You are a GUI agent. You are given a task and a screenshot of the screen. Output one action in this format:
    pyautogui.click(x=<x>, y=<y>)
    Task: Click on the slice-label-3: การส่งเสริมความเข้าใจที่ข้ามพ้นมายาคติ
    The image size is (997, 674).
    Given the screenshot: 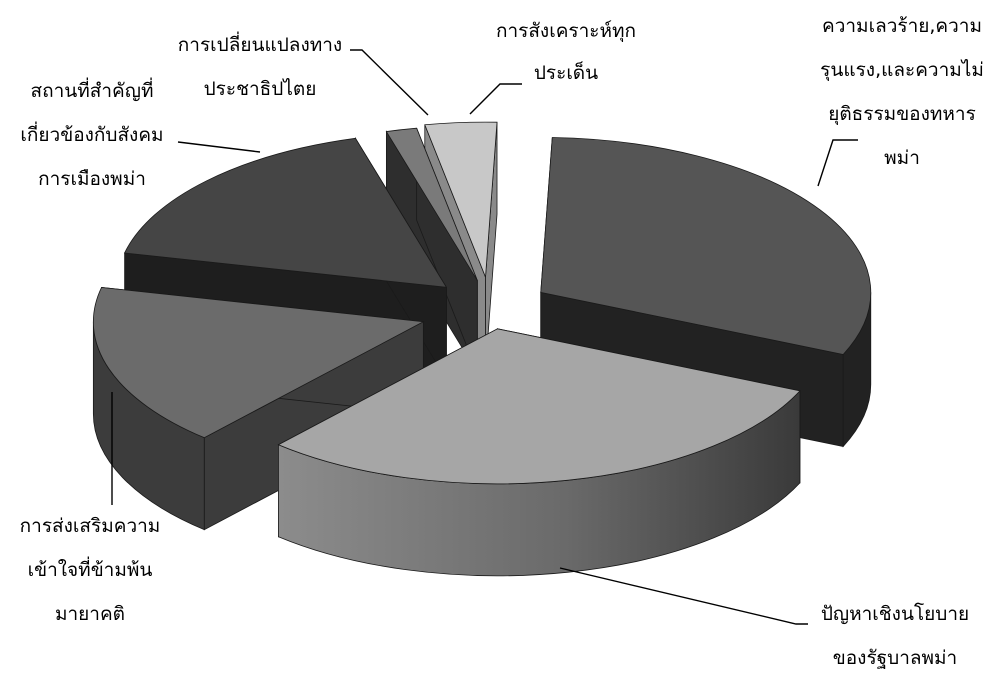 What is the action you would take?
    pyautogui.click(x=90, y=570)
    